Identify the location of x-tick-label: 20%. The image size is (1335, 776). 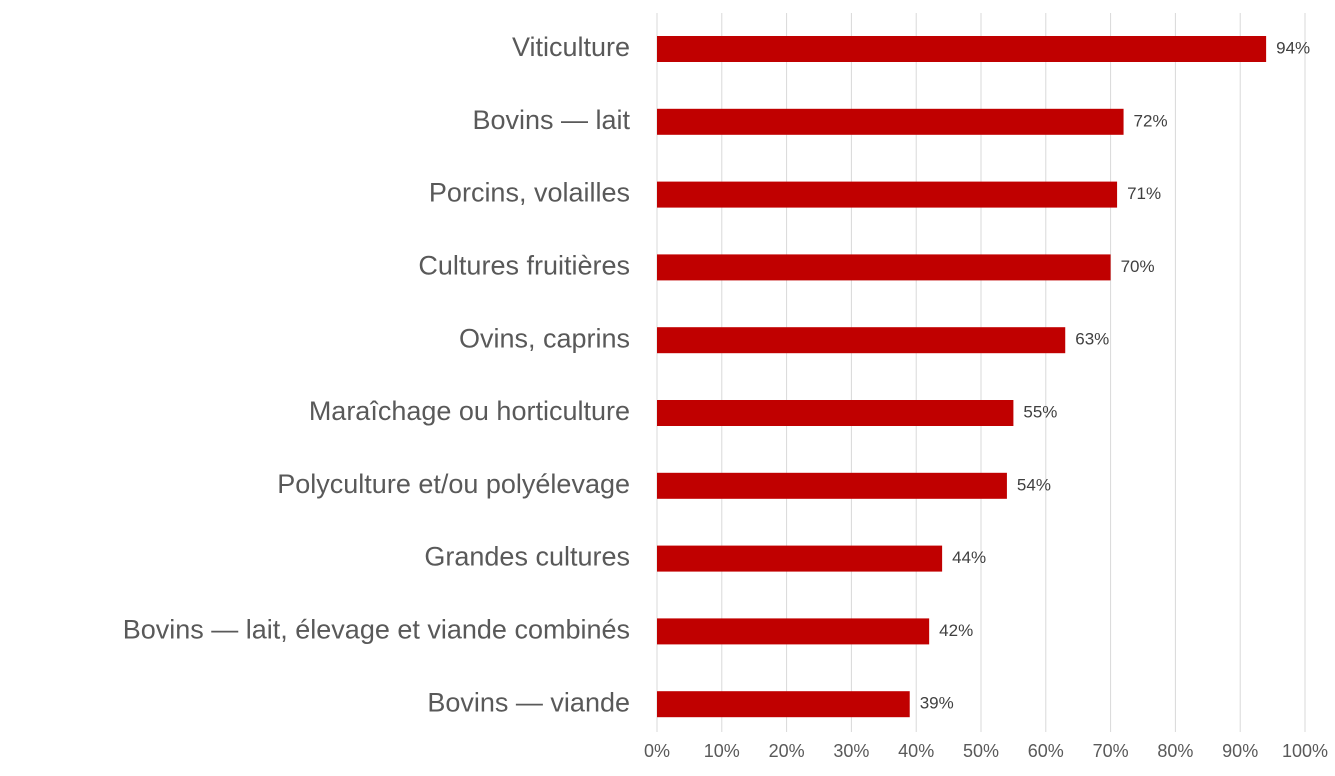
(787, 751).